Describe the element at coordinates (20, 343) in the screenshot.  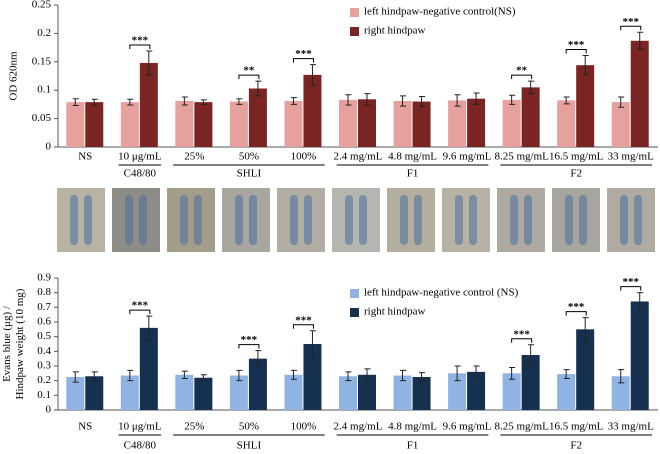
I see `y-axis-title: Hindpaw weight (10 mg)` at that location.